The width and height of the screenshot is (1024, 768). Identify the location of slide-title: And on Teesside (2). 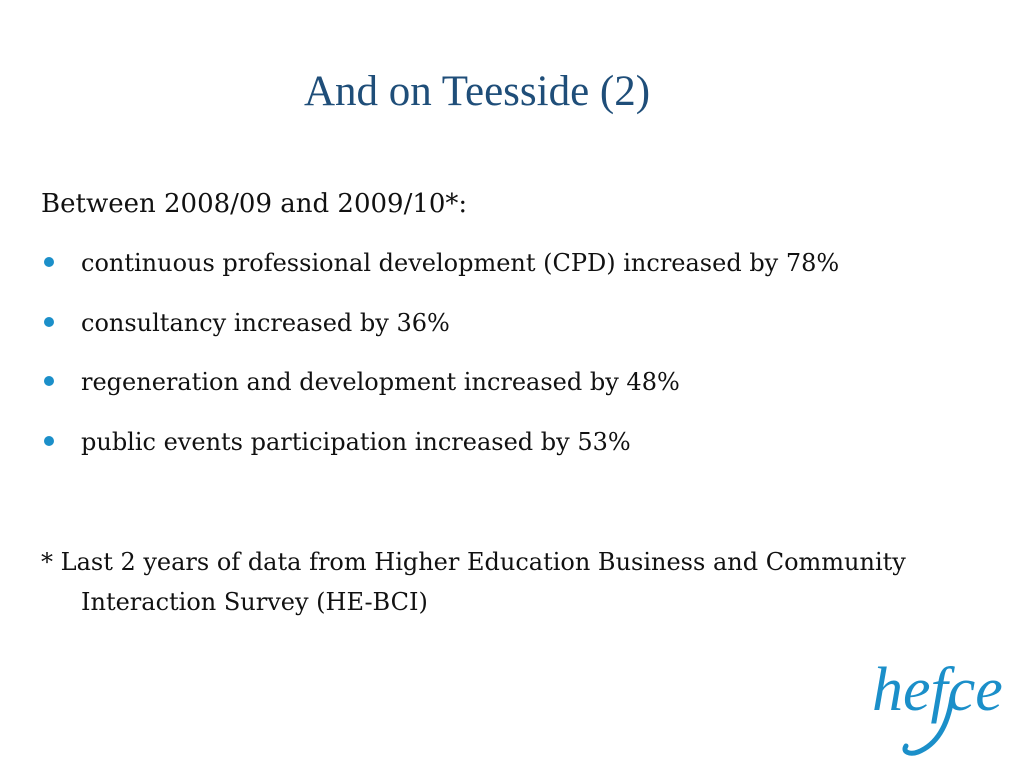
(477, 91).